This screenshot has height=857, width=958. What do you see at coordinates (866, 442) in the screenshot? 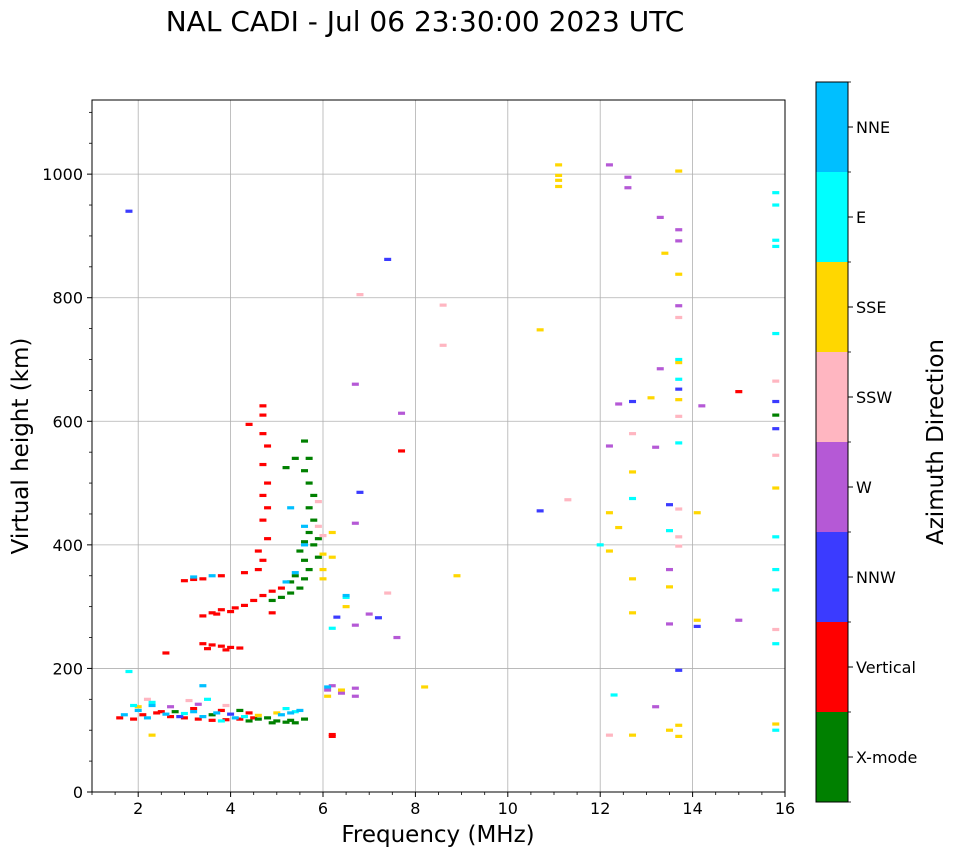
I see `colorbar: X-mode Vertical NNW W SSW SSE E NNE` at bounding box center [866, 442].